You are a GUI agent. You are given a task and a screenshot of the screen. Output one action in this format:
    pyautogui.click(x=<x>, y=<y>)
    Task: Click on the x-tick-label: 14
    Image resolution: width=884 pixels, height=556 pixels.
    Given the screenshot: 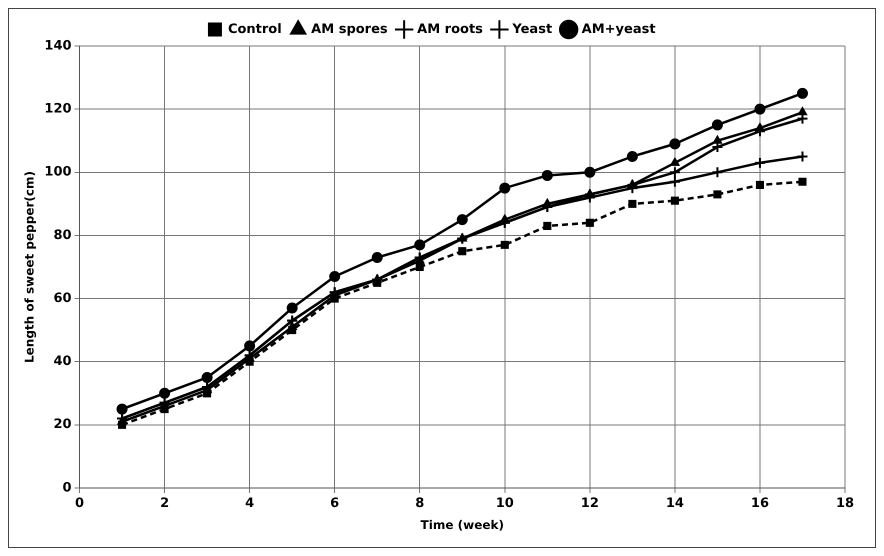 What is the action you would take?
    pyautogui.click(x=675, y=504)
    